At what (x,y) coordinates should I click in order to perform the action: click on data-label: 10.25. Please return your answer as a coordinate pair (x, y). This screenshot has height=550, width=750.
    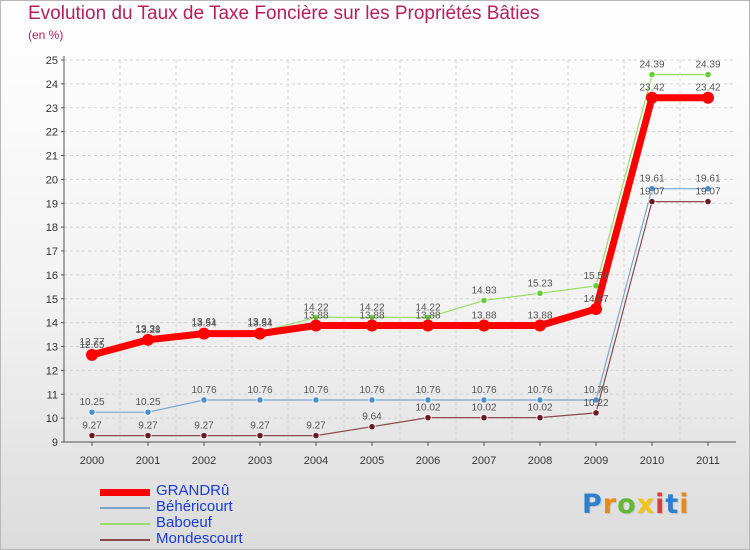
    Looking at the image, I should click on (91, 402).